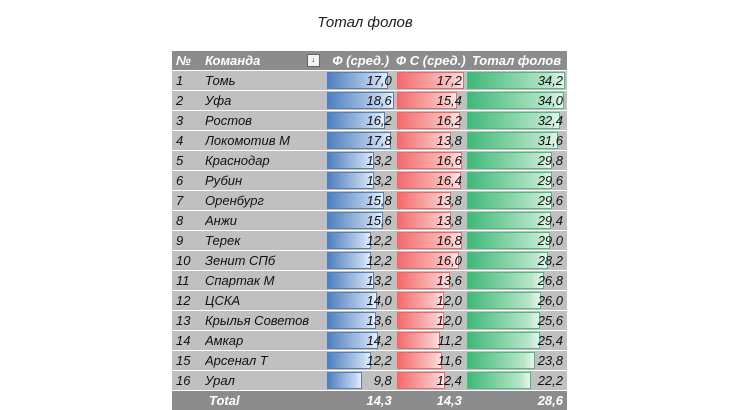 The width and height of the screenshot is (730, 410). Describe the element at coordinates (188, 181) in the screenshot. I see `rank-cell: 6` at that location.